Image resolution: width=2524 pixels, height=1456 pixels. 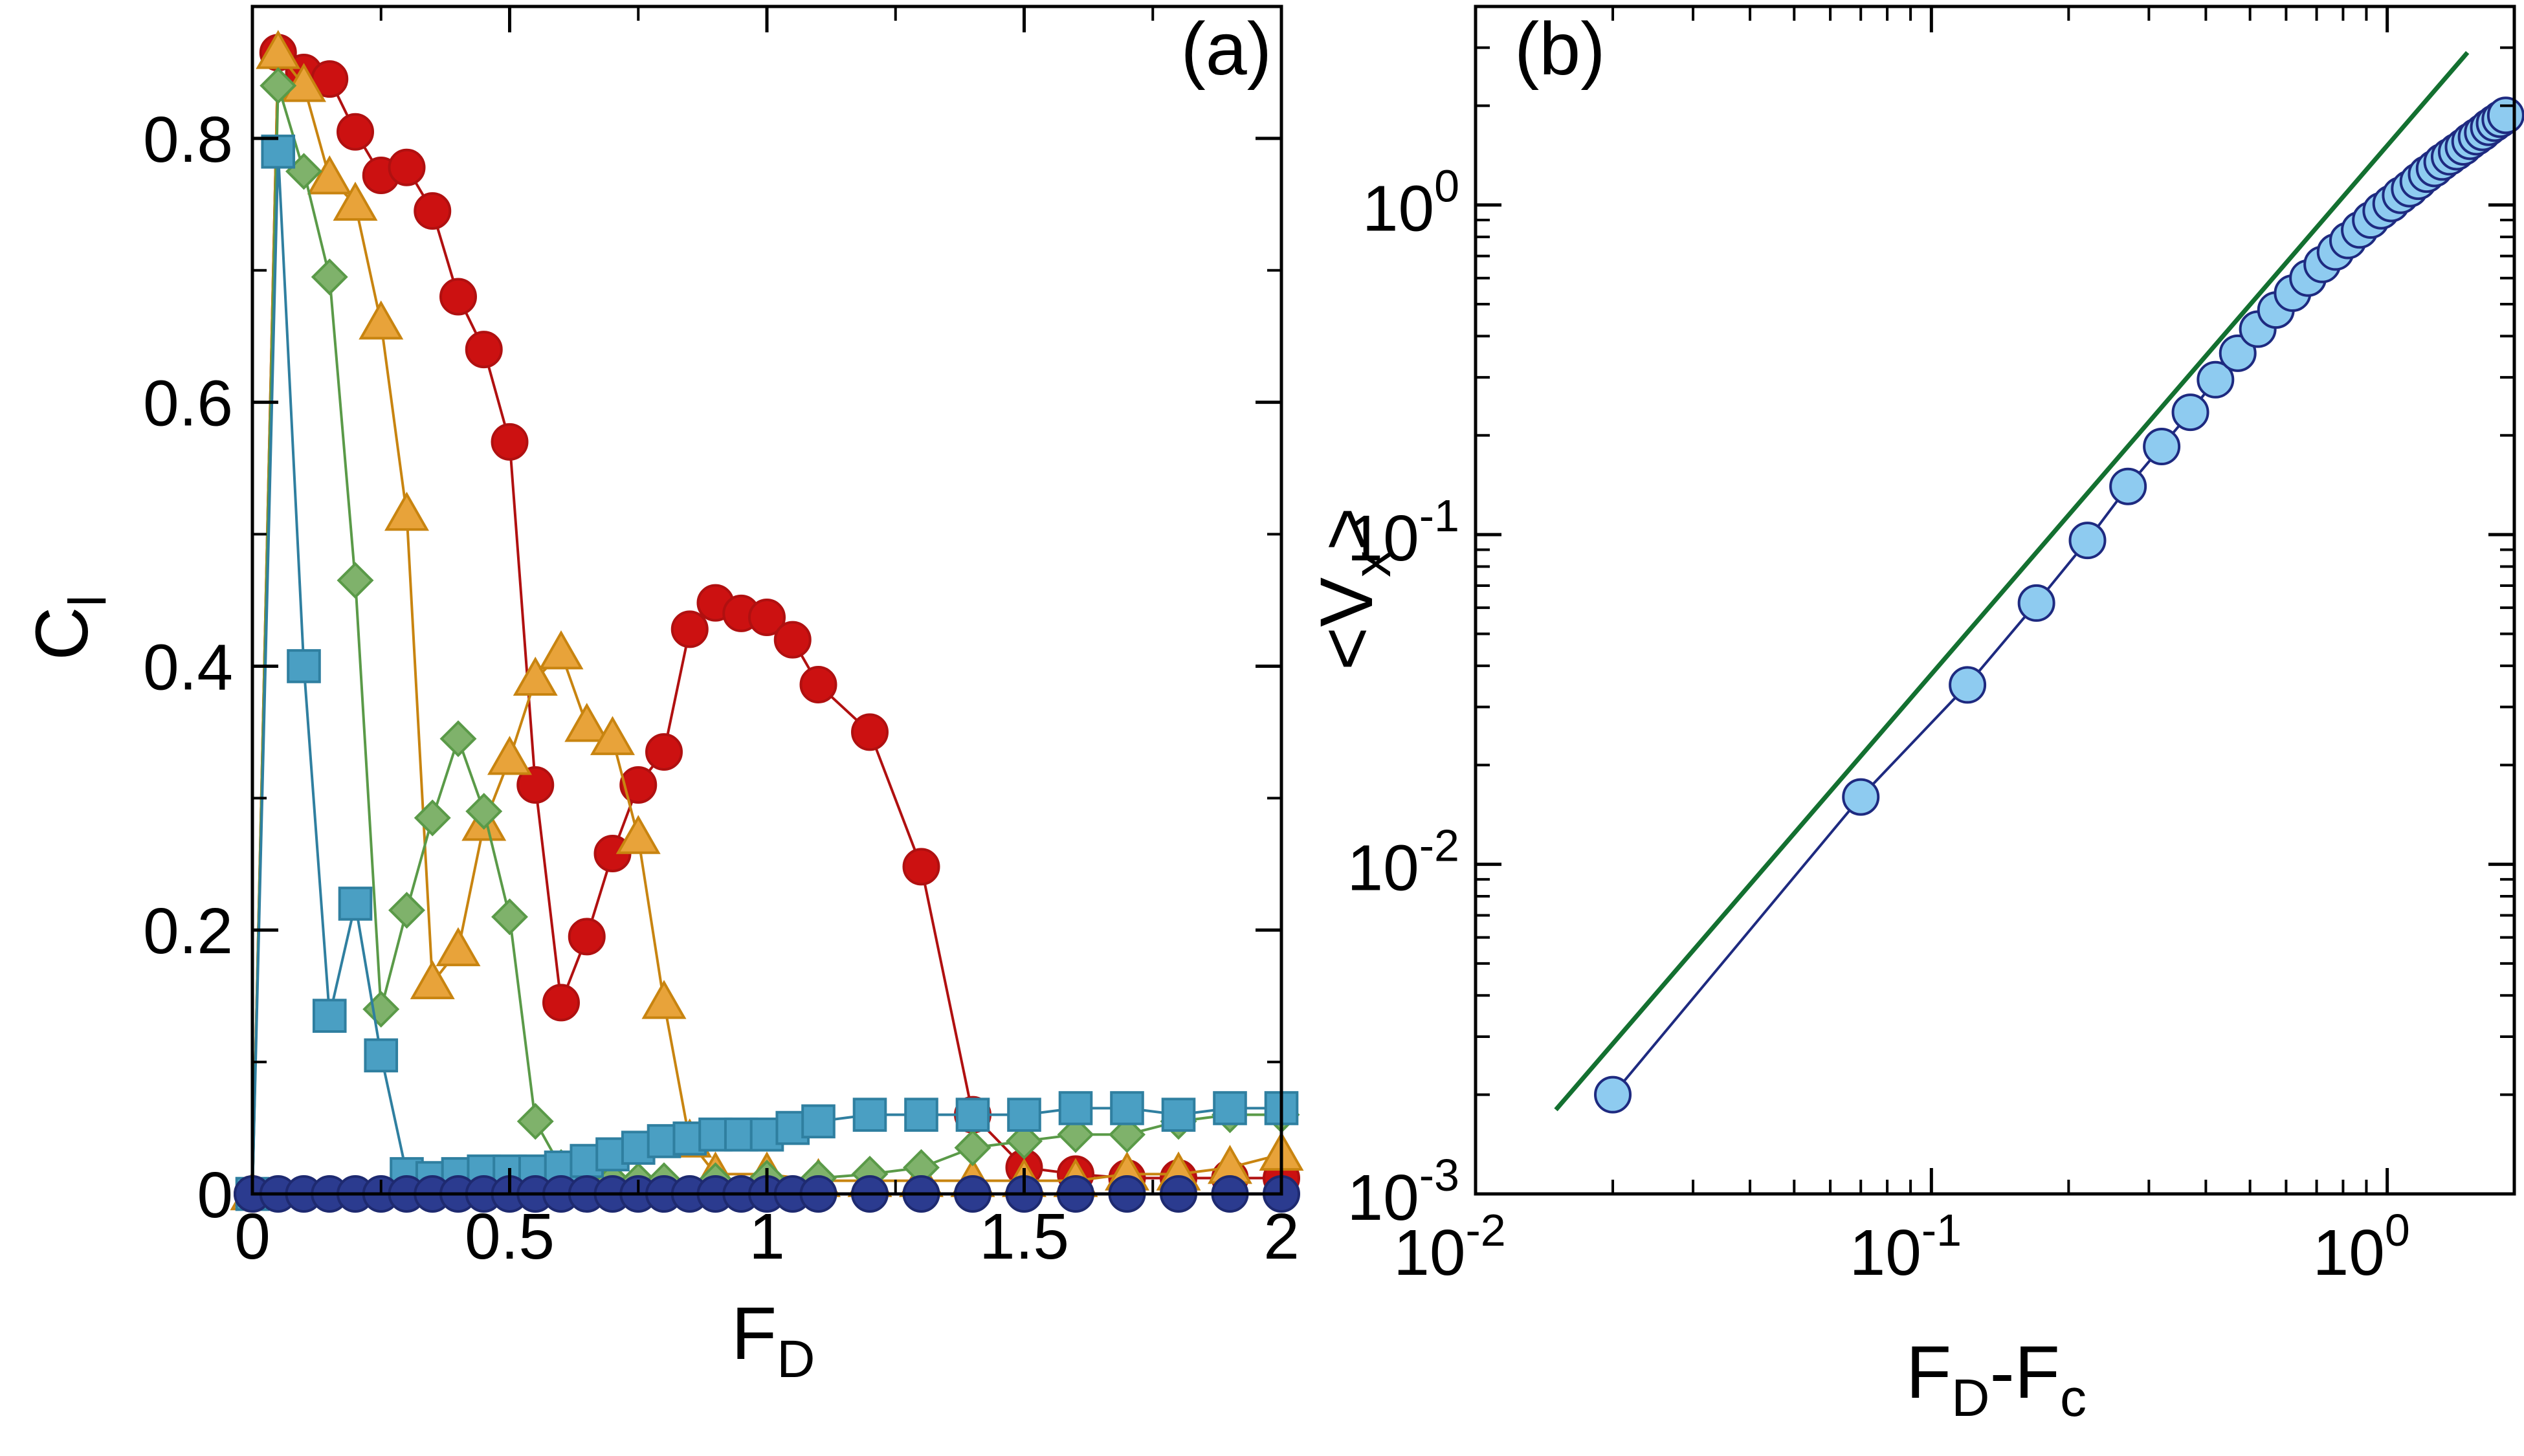 What do you see at coordinates (1906, 1247) in the screenshot?
I see `panel-b-x-tick-label: 10⁻¹` at bounding box center [1906, 1247].